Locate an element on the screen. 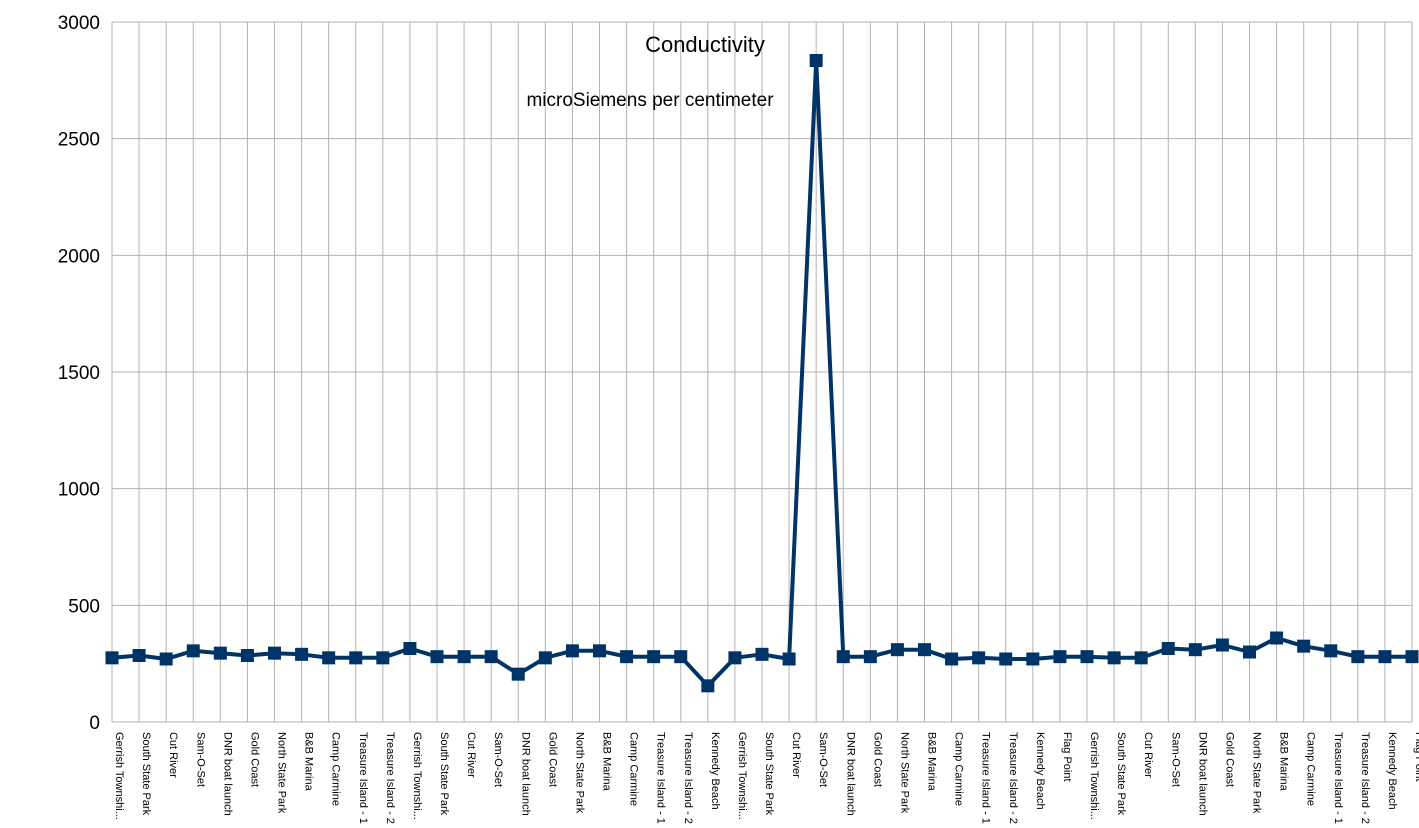 This screenshot has height=828, width=1419. y-tick-label: 2000 is located at coordinates (79, 256).